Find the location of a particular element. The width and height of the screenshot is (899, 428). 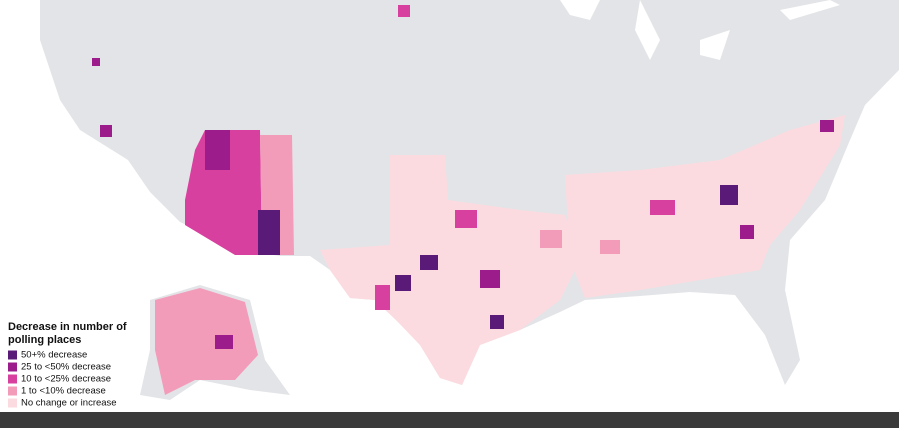

legend-label: 1 to <10% decrease is located at coordinates (63, 391).